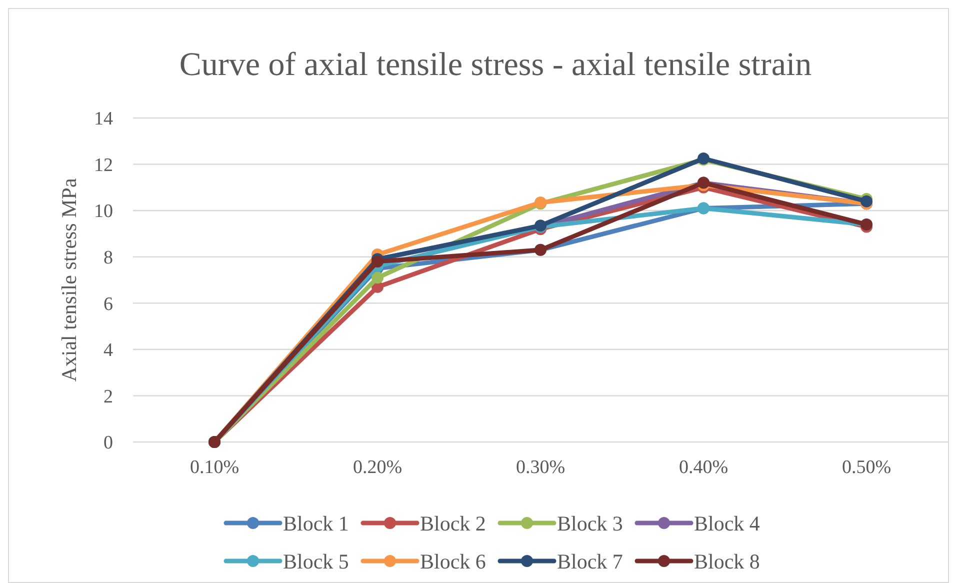  I want to click on y-tick-label: 2, so click(108, 397).